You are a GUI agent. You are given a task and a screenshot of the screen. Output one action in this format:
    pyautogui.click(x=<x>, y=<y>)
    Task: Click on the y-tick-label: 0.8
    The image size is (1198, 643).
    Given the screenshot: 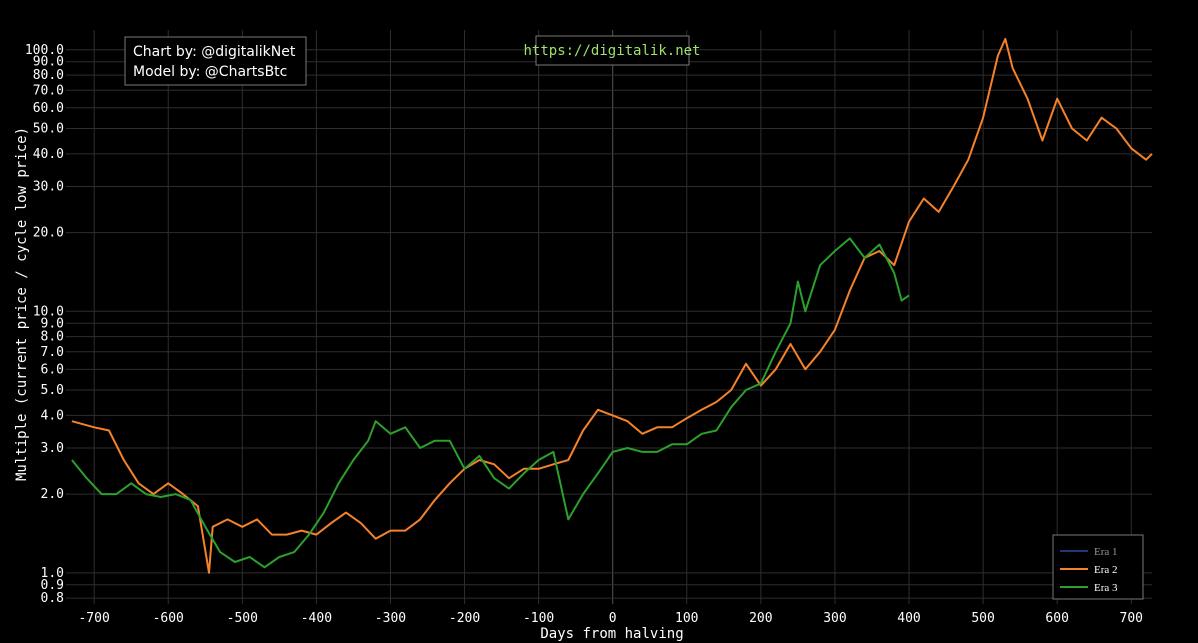 What is the action you would take?
    pyautogui.click(x=52, y=598)
    